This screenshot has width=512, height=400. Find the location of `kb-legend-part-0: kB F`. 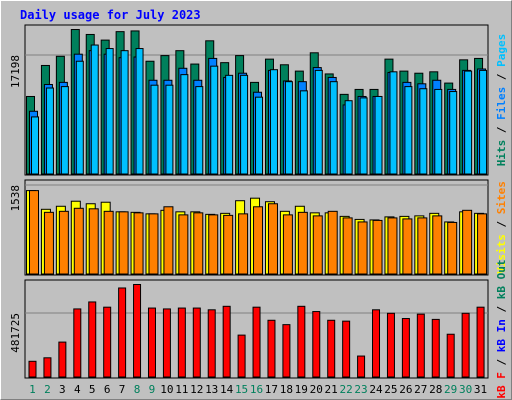

kb-legend-part-0: kB F is located at coordinates (501, 385).